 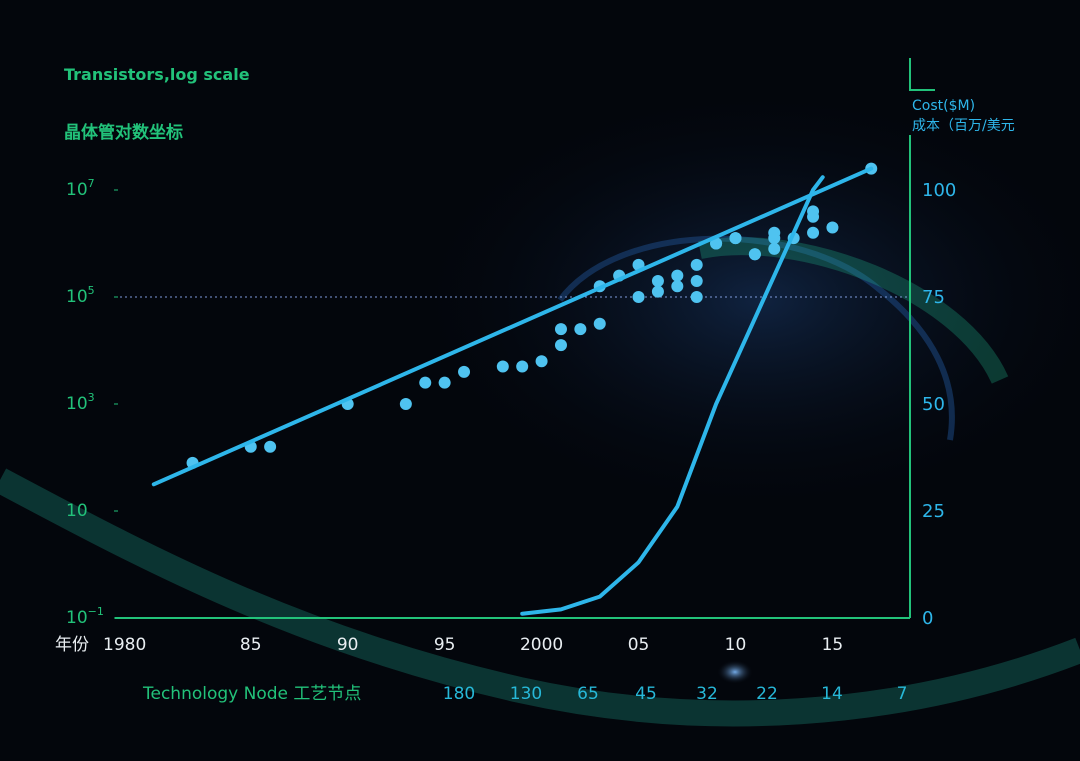 What do you see at coordinates (80, 188) in the screenshot?
I see `left-tick-label: 10⁷` at bounding box center [80, 188].